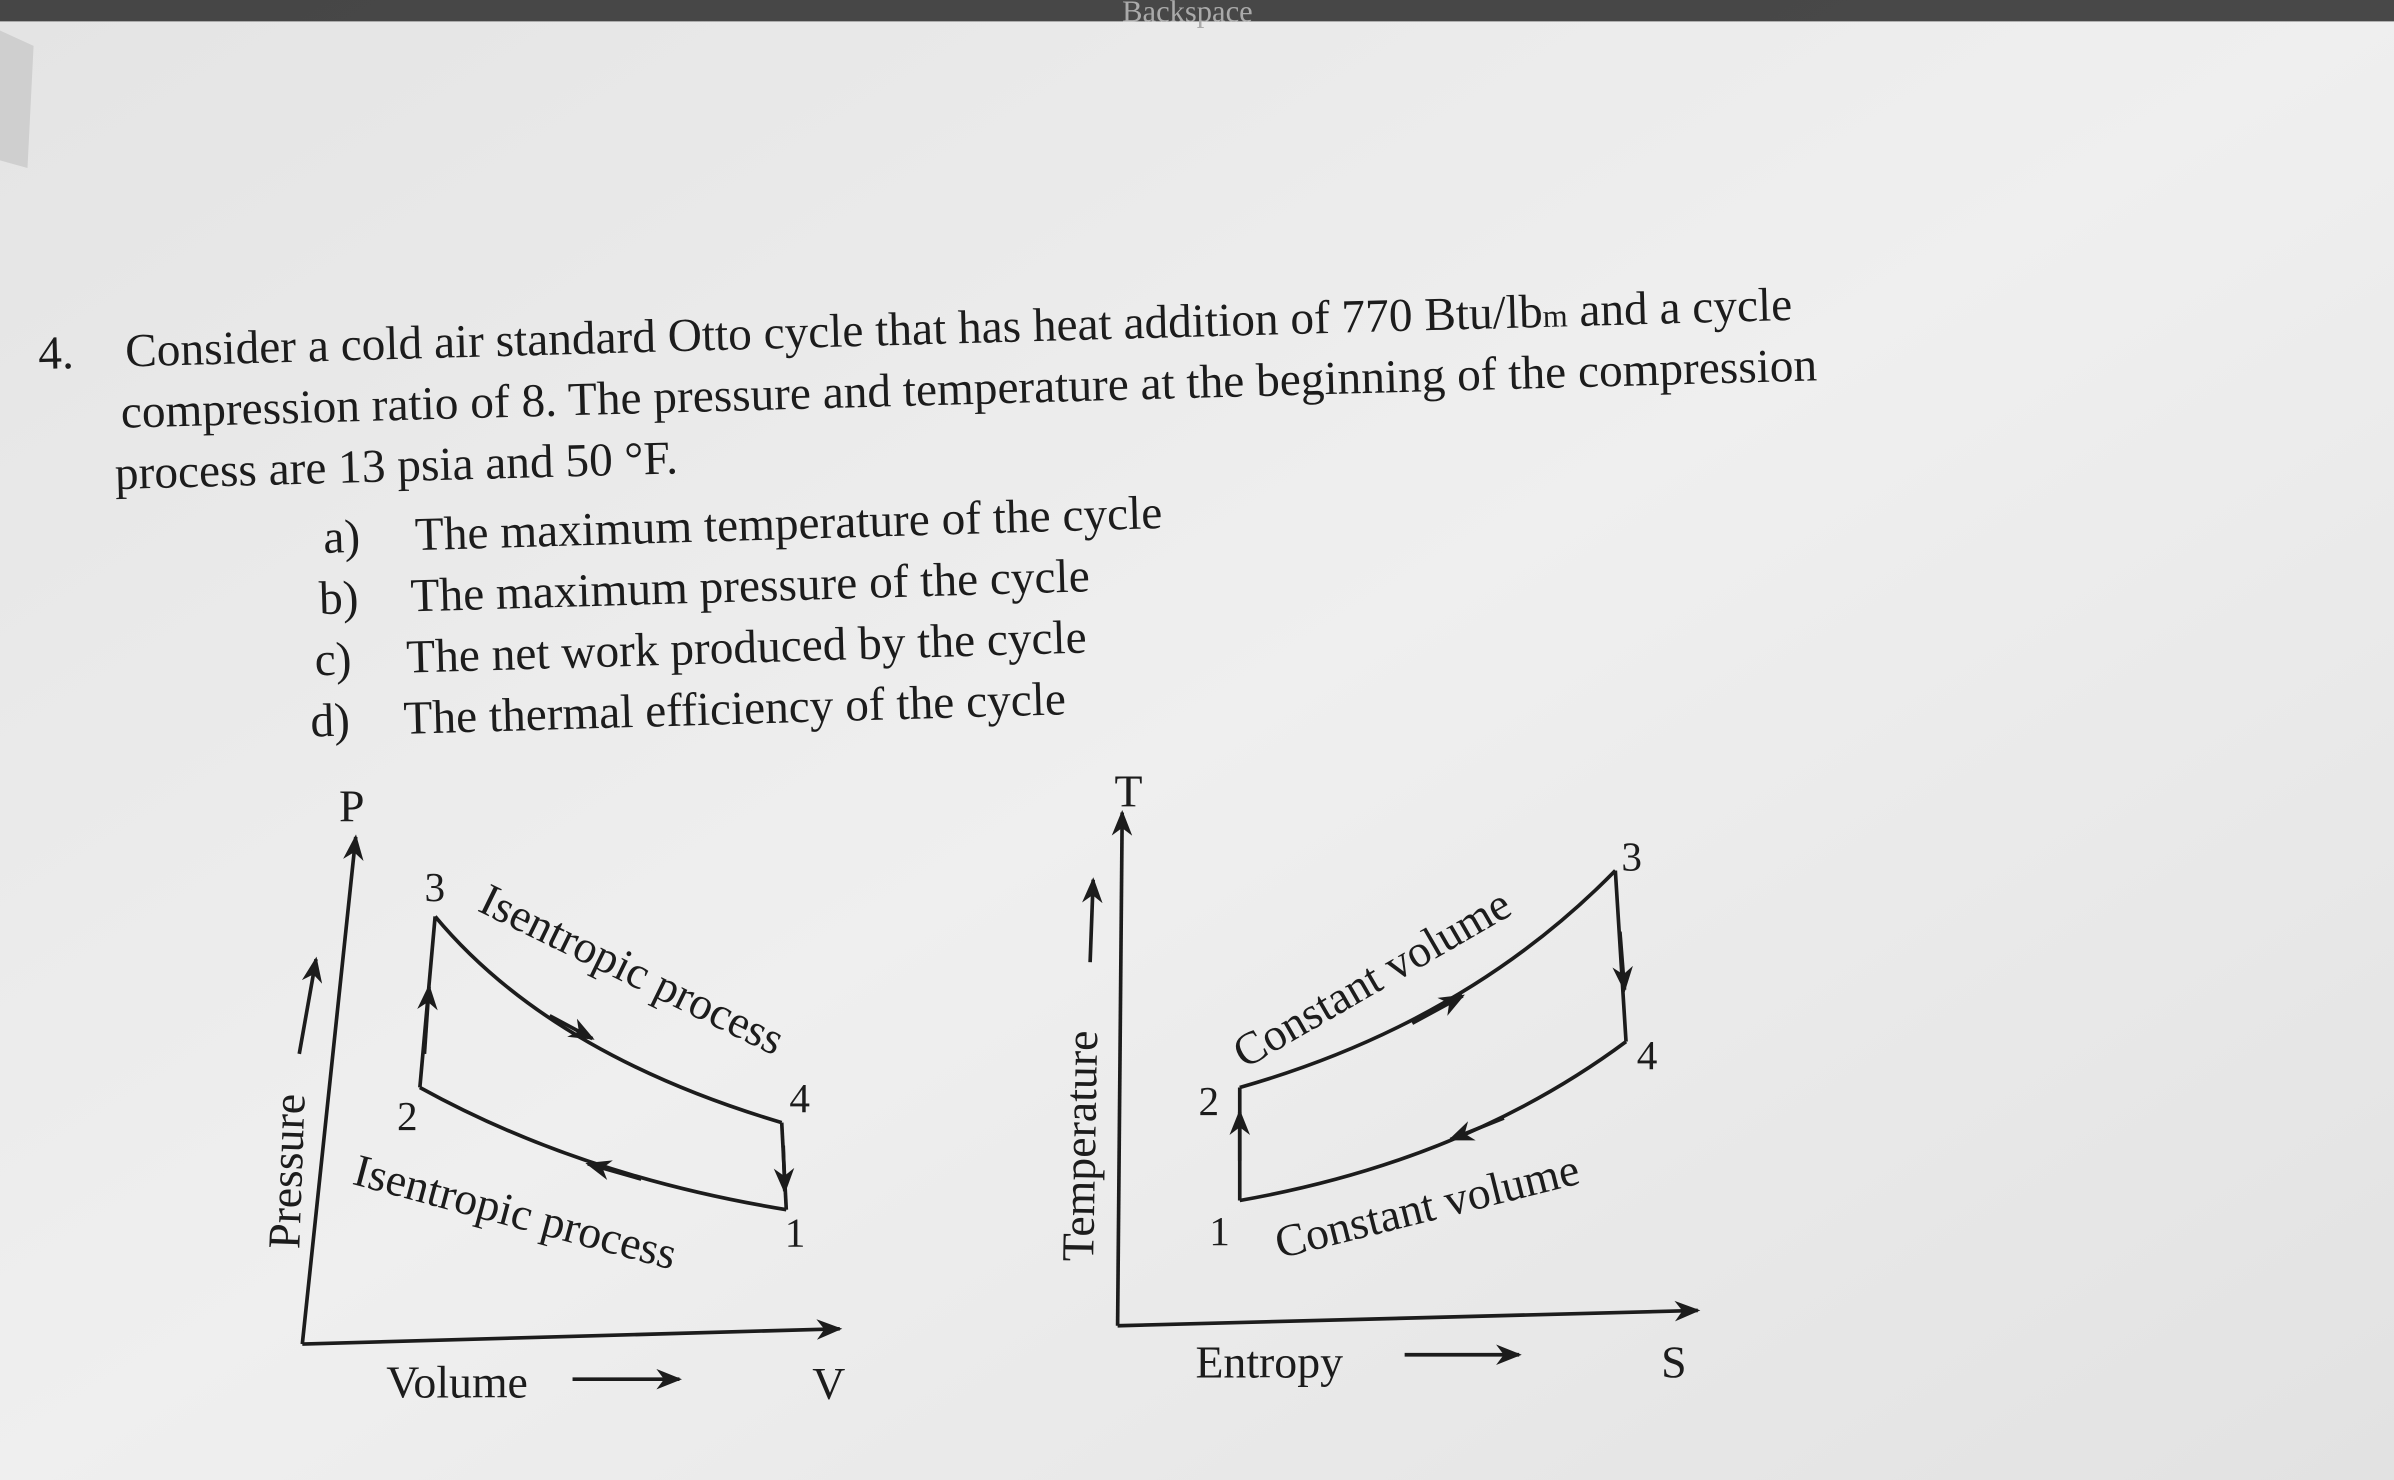 This screenshot has width=2394, height=1480. What do you see at coordinates (1673, 1362) in the screenshot?
I see `axis-symbol: S` at bounding box center [1673, 1362].